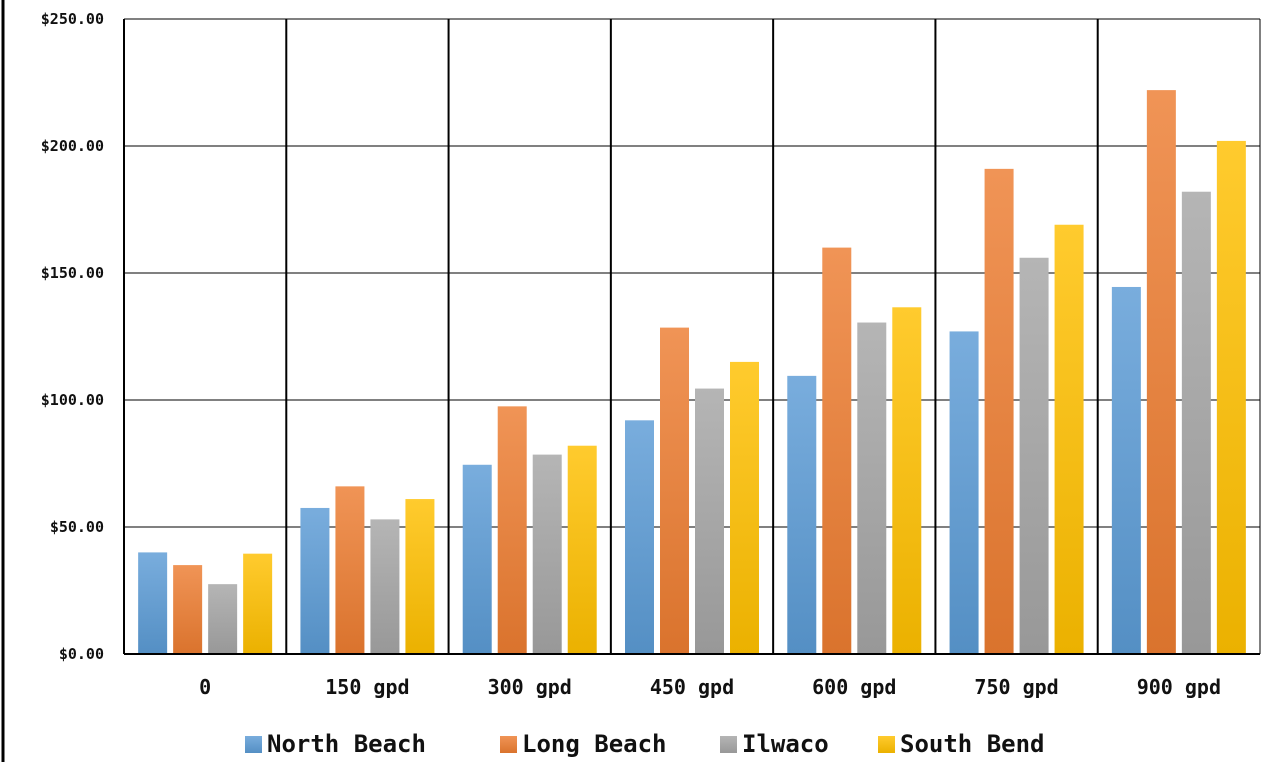 The height and width of the screenshot is (762, 1267). What do you see at coordinates (972, 744) in the screenshot?
I see `legend-label: South Bend` at bounding box center [972, 744].